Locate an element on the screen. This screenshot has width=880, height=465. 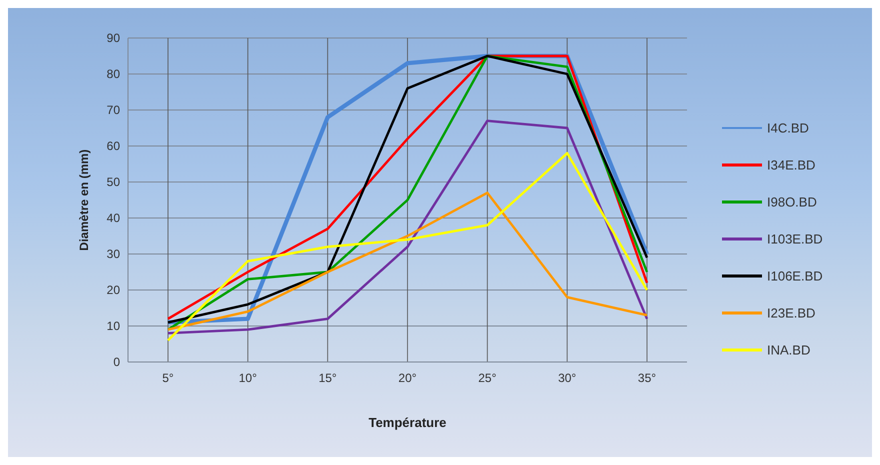
y-tick-label: 30 is located at coordinates (113, 254).